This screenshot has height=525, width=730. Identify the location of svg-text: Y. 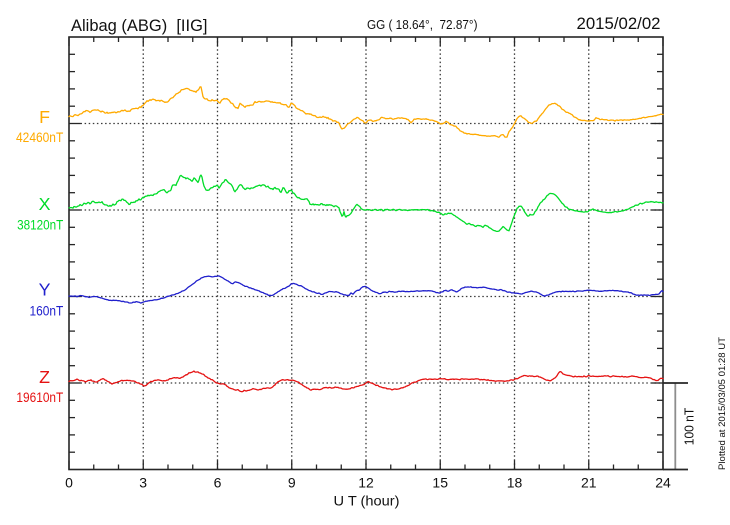
(45, 290).